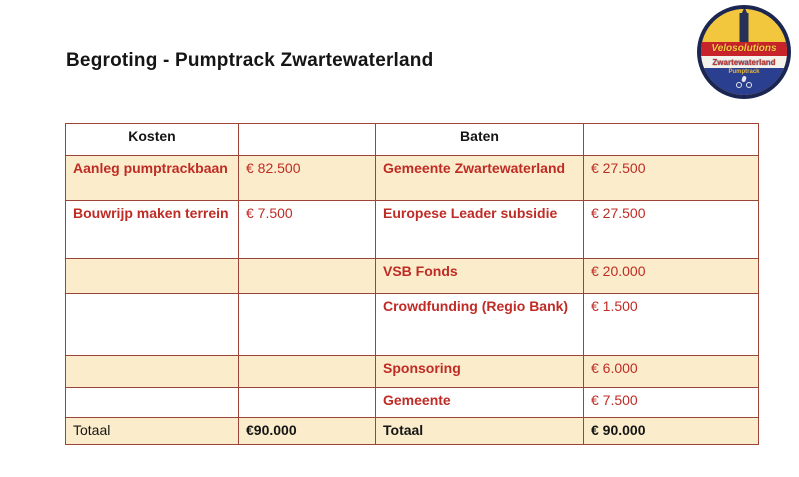  I want to click on logo-region-band: Zwartewaterland, so click(744, 62).